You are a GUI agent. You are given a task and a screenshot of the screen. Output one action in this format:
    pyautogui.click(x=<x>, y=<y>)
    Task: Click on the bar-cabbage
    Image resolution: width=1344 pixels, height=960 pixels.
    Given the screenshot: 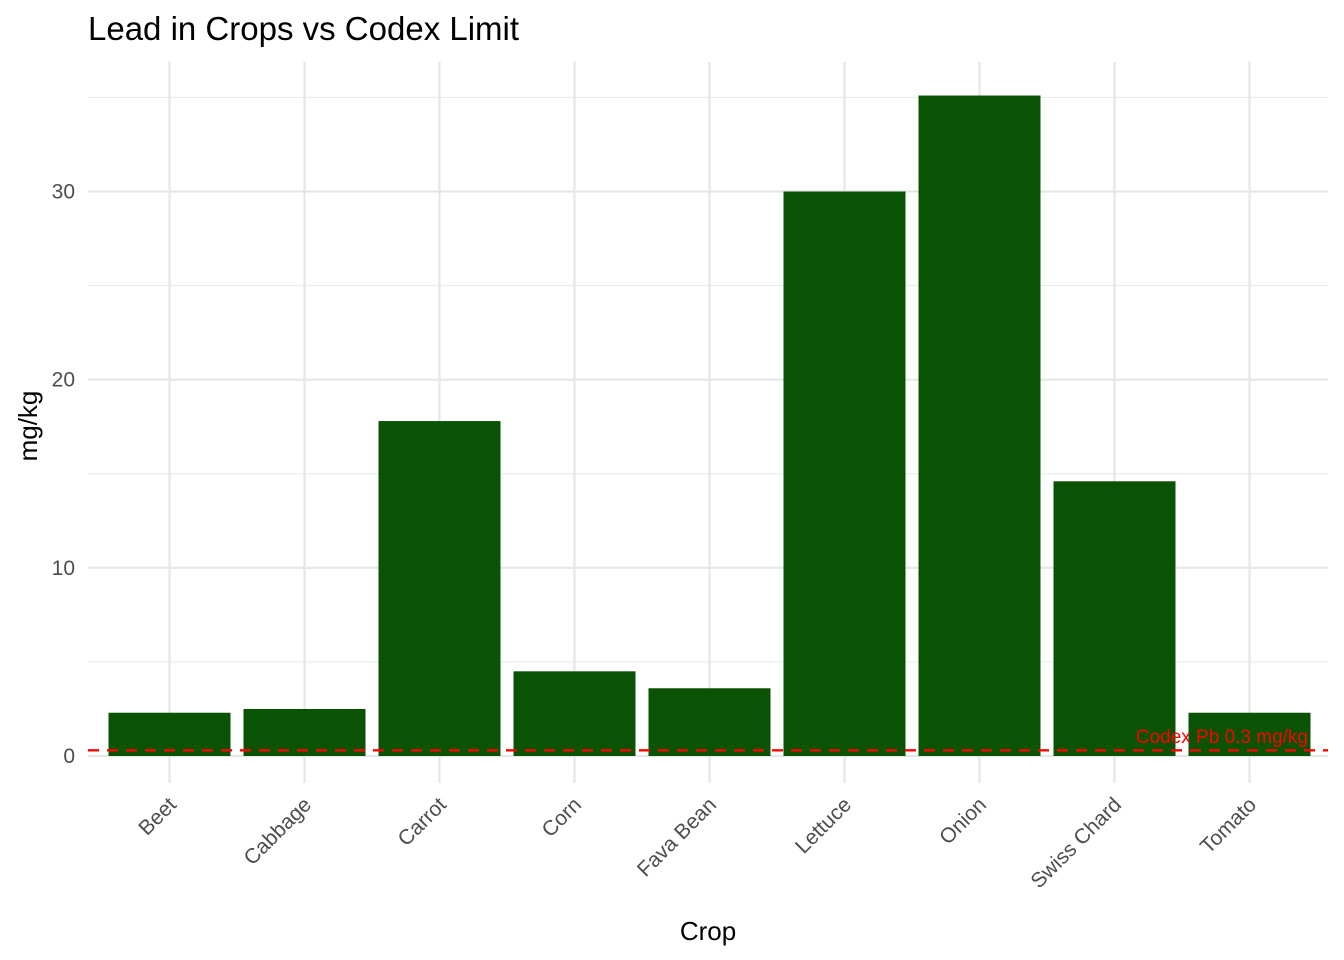 What is the action you would take?
    pyautogui.click(x=304, y=732)
    